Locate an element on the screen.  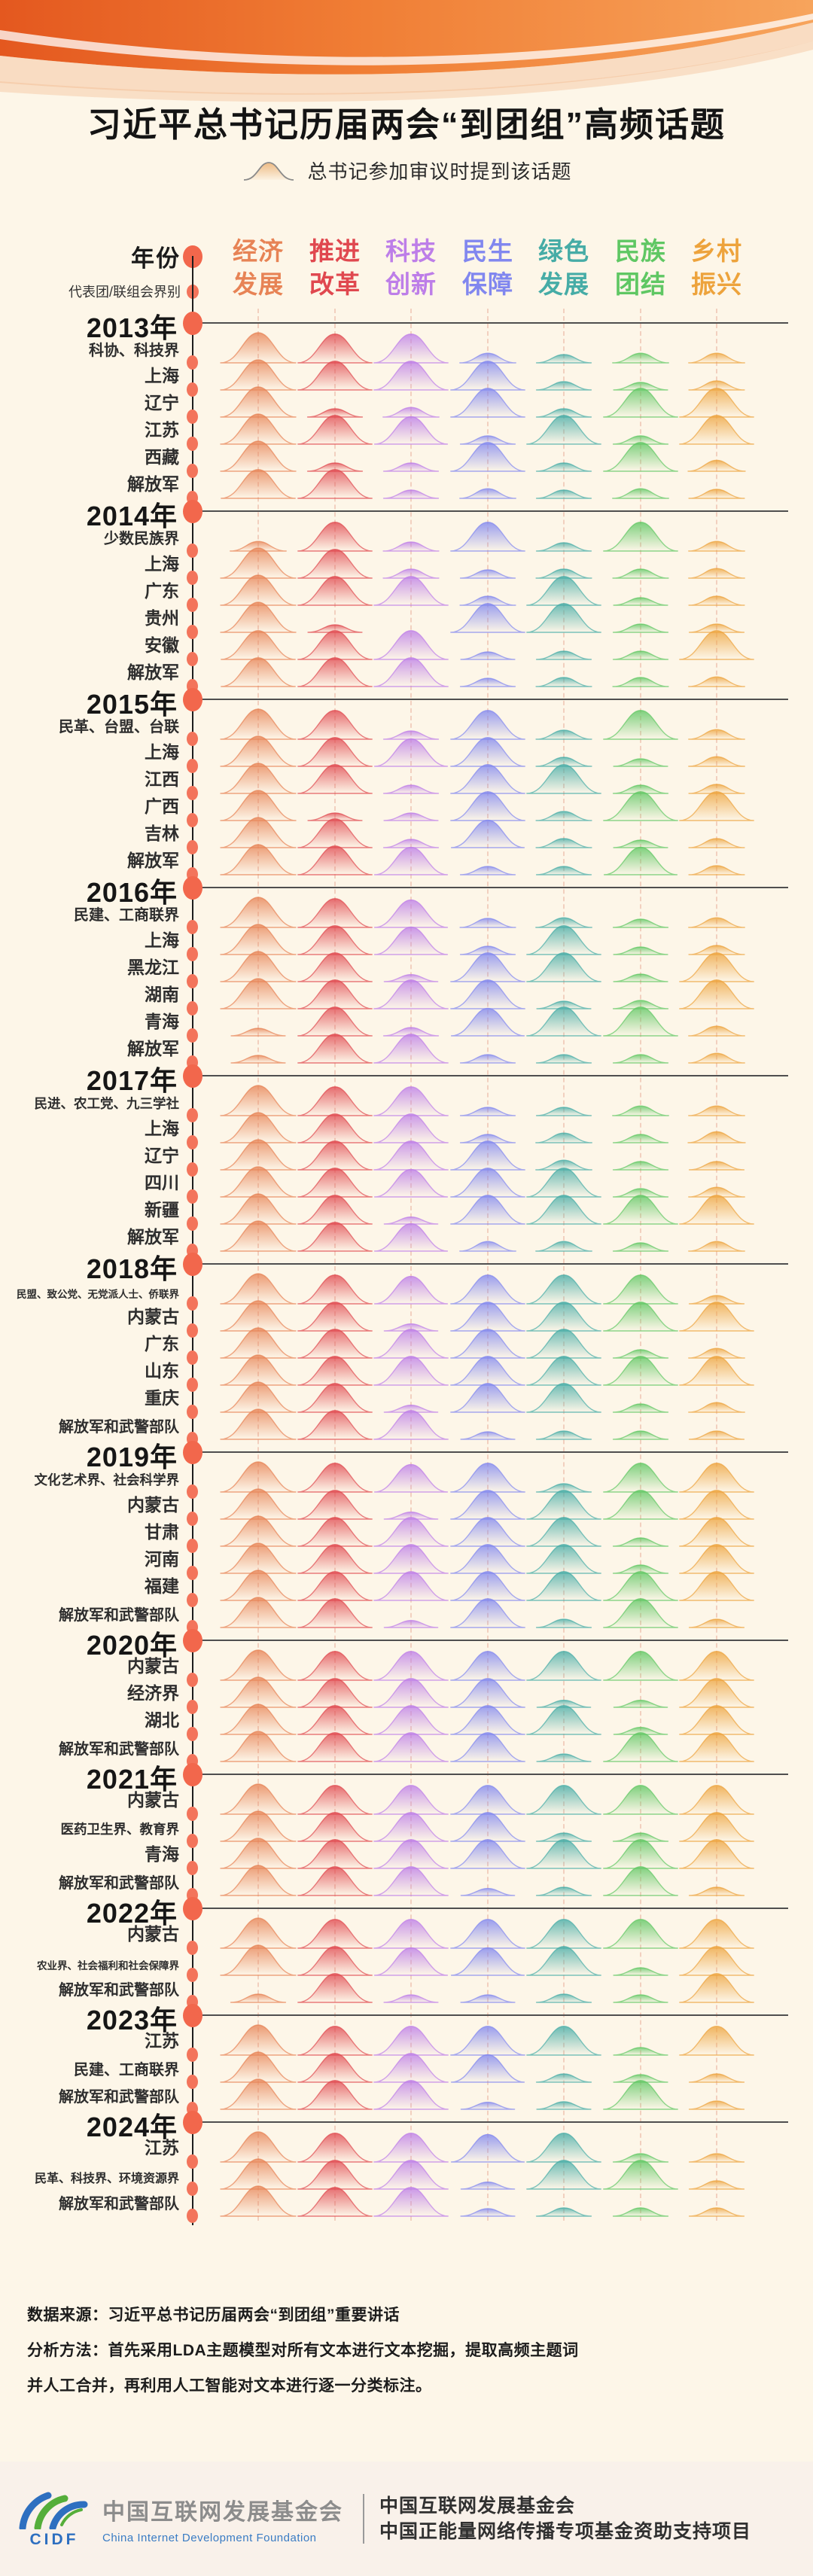
year-row: 2024年 is located at coordinates (406, 2126).